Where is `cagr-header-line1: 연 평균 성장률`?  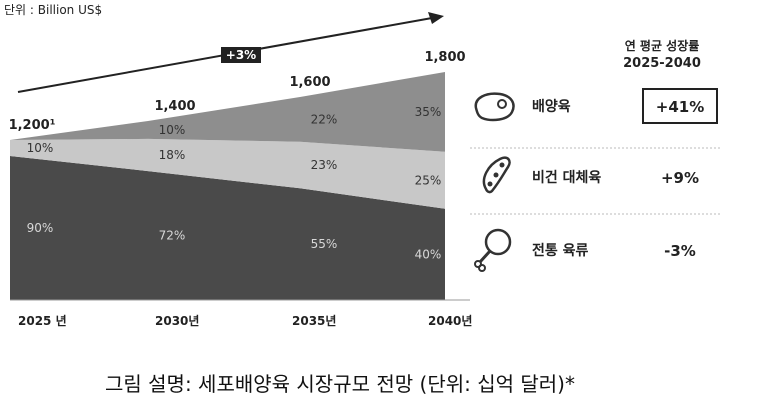 cagr-header-line1: 연 평균 성장률 is located at coordinates (662, 45).